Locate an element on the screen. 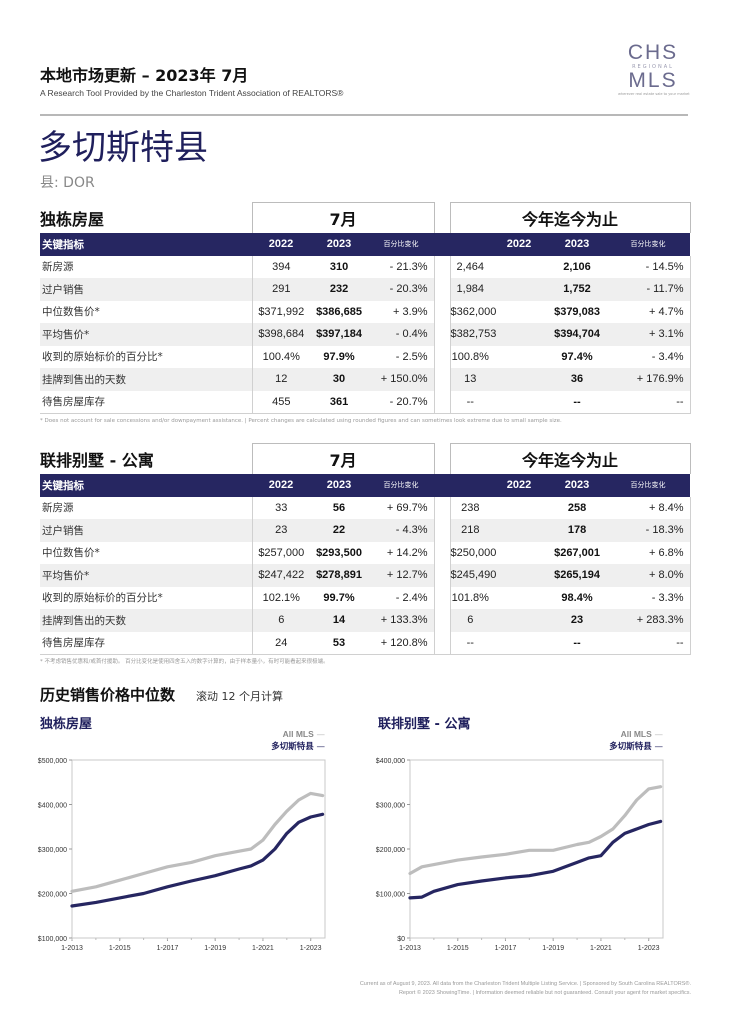 The image size is (729, 1024). cell-ytd-pct: + 4.7% is located at coordinates (648, 311).